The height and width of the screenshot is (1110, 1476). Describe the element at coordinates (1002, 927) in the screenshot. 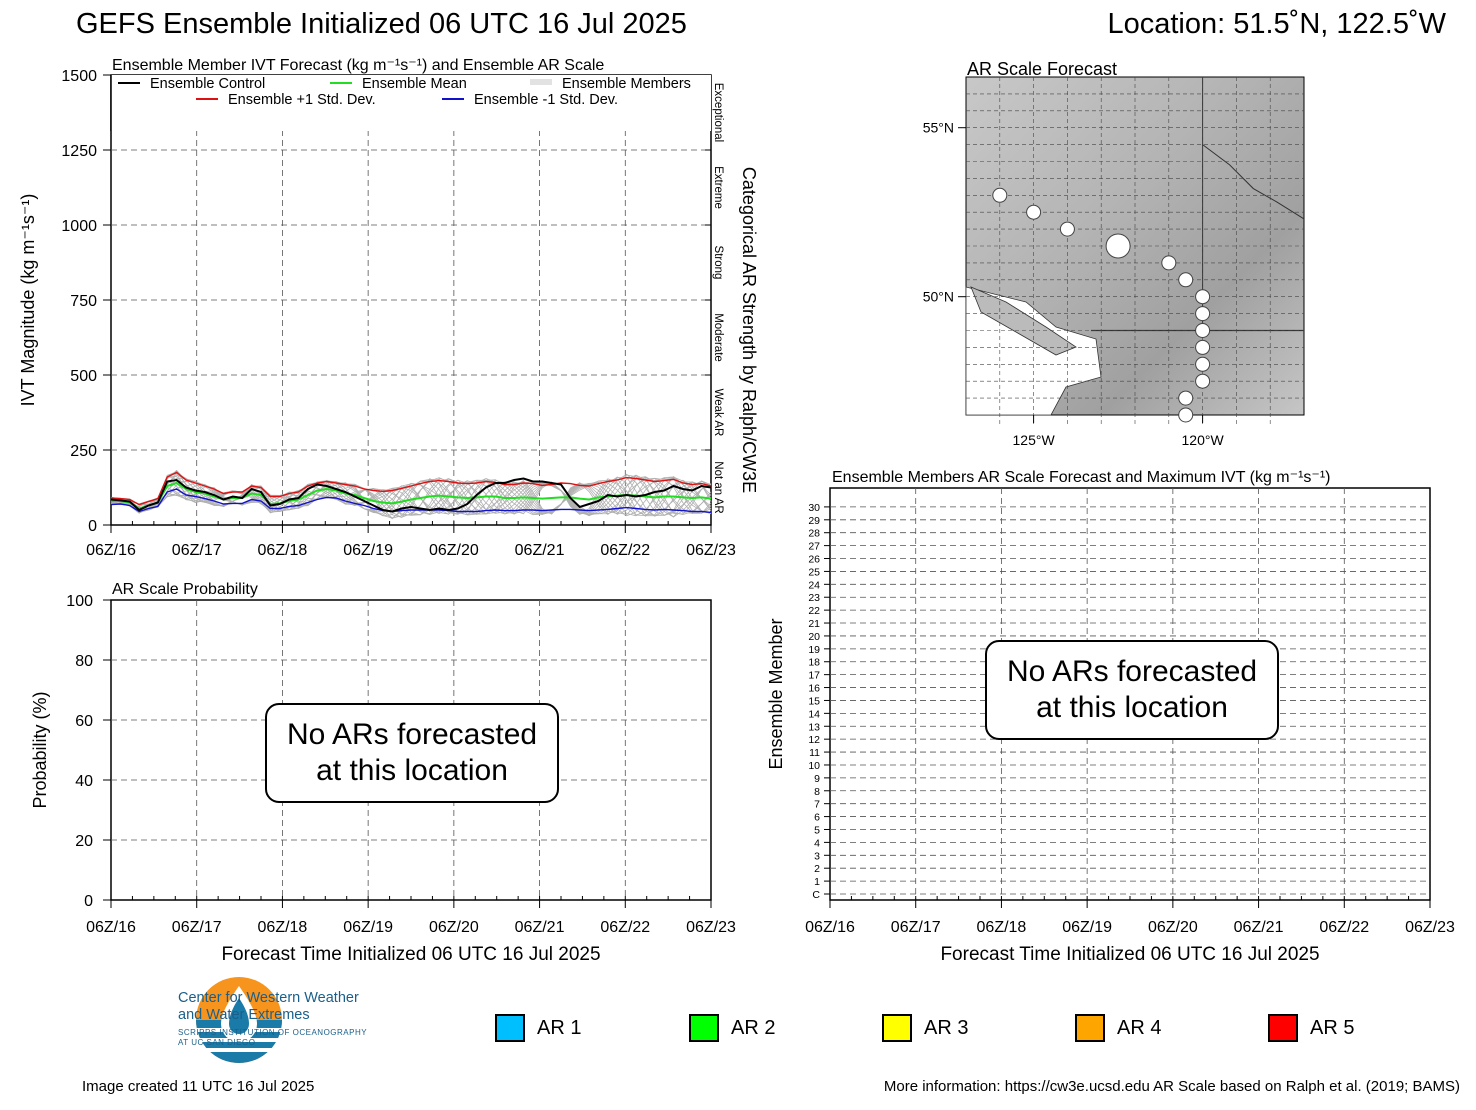

I see `member-xtick-label: 06Z/18` at that location.